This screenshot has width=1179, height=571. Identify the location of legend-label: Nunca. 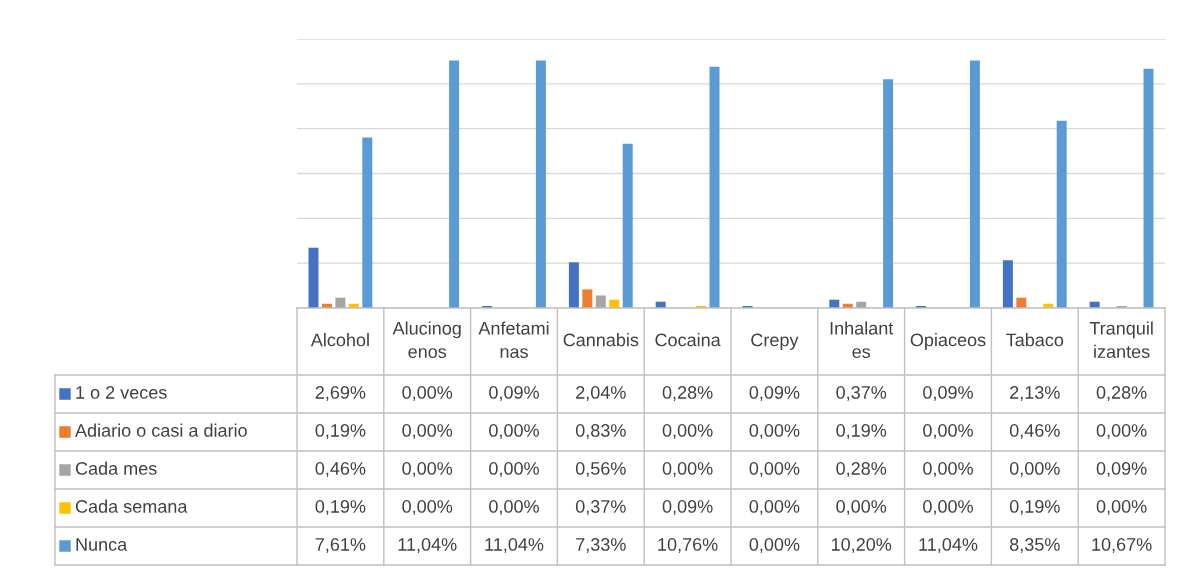
(102, 544).